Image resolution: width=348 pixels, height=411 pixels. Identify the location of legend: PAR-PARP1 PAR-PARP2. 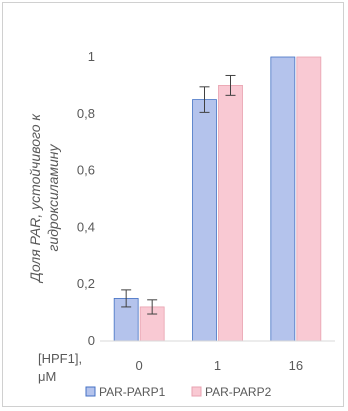
(178, 392).